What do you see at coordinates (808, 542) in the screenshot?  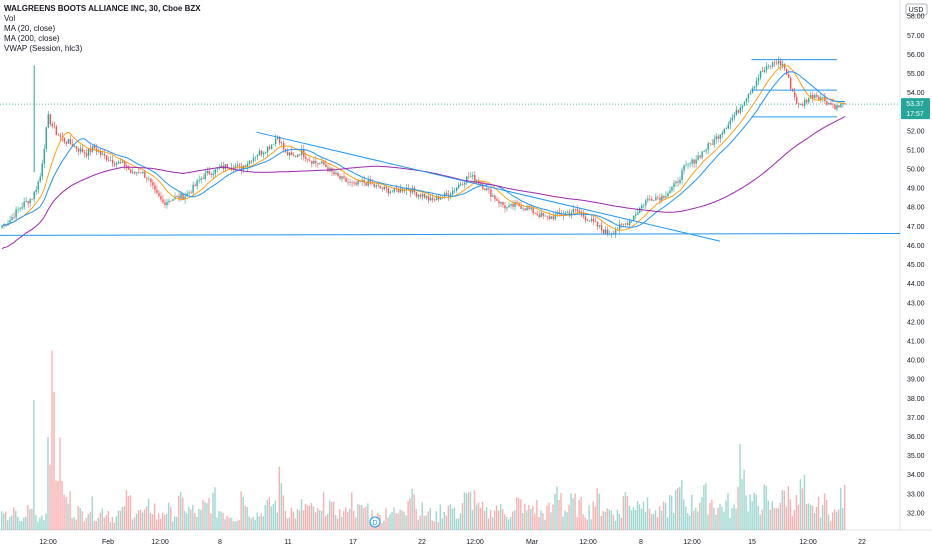 I see `x-tick-label: 12:00` at bounding box center [808, 542].